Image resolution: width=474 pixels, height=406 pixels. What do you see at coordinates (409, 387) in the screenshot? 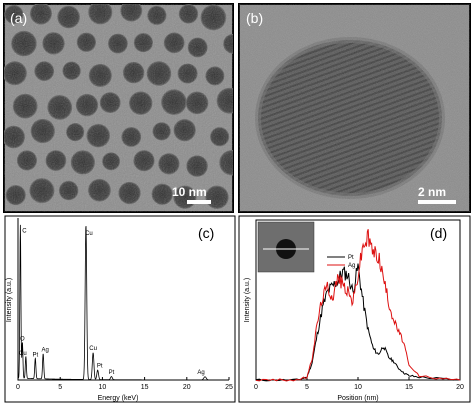
I see `chart-d-xtick-label: 15` at bounding box center [409, 387].